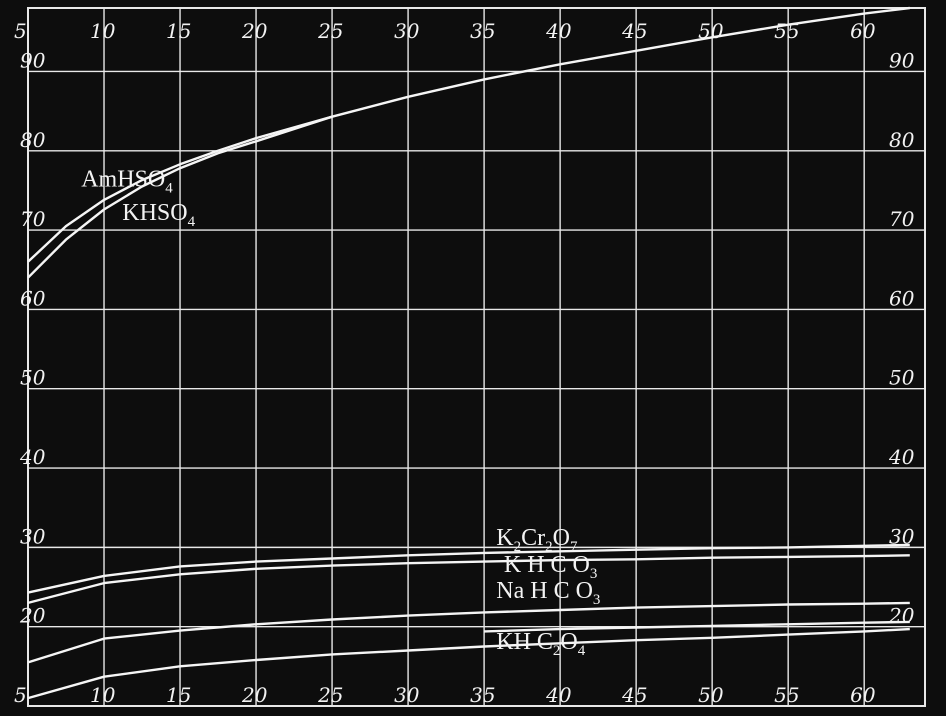  What do you see at coordinates (407, 31) in the screenshot?
I see `x-tick-label-top-30: 30` at bounding box center [407, 31].